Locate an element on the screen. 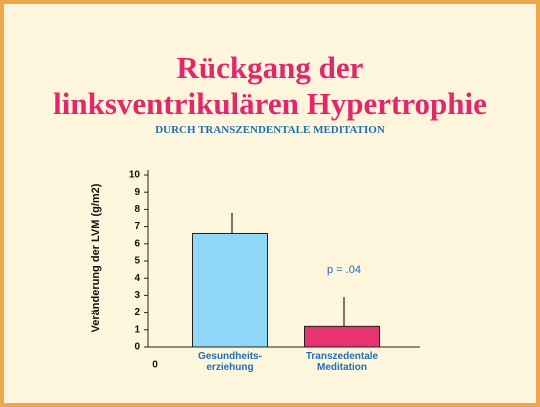 The image size is (540, 407). annotation: 0 is located at coordinates (155, 365).